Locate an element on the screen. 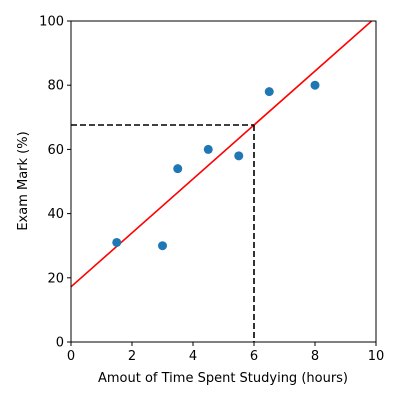  y-axis-label: Exam Mark (%) is located at coordinates (23, 180).